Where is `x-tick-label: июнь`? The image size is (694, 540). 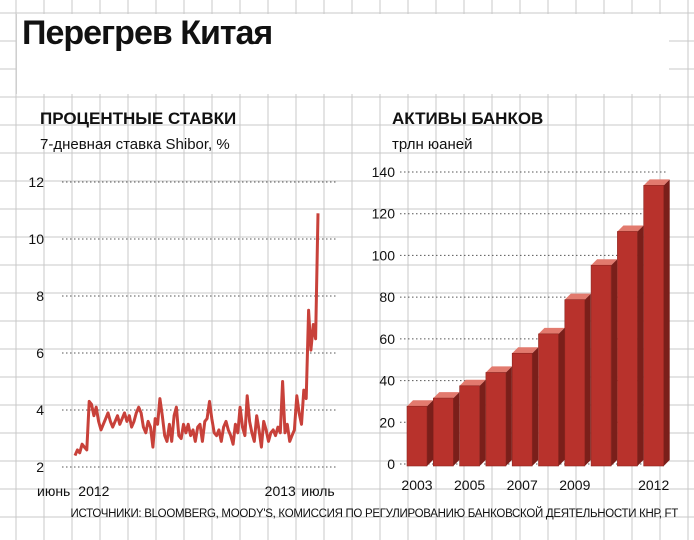 x-tick-label: июнь is located at coordinates (53, 491).